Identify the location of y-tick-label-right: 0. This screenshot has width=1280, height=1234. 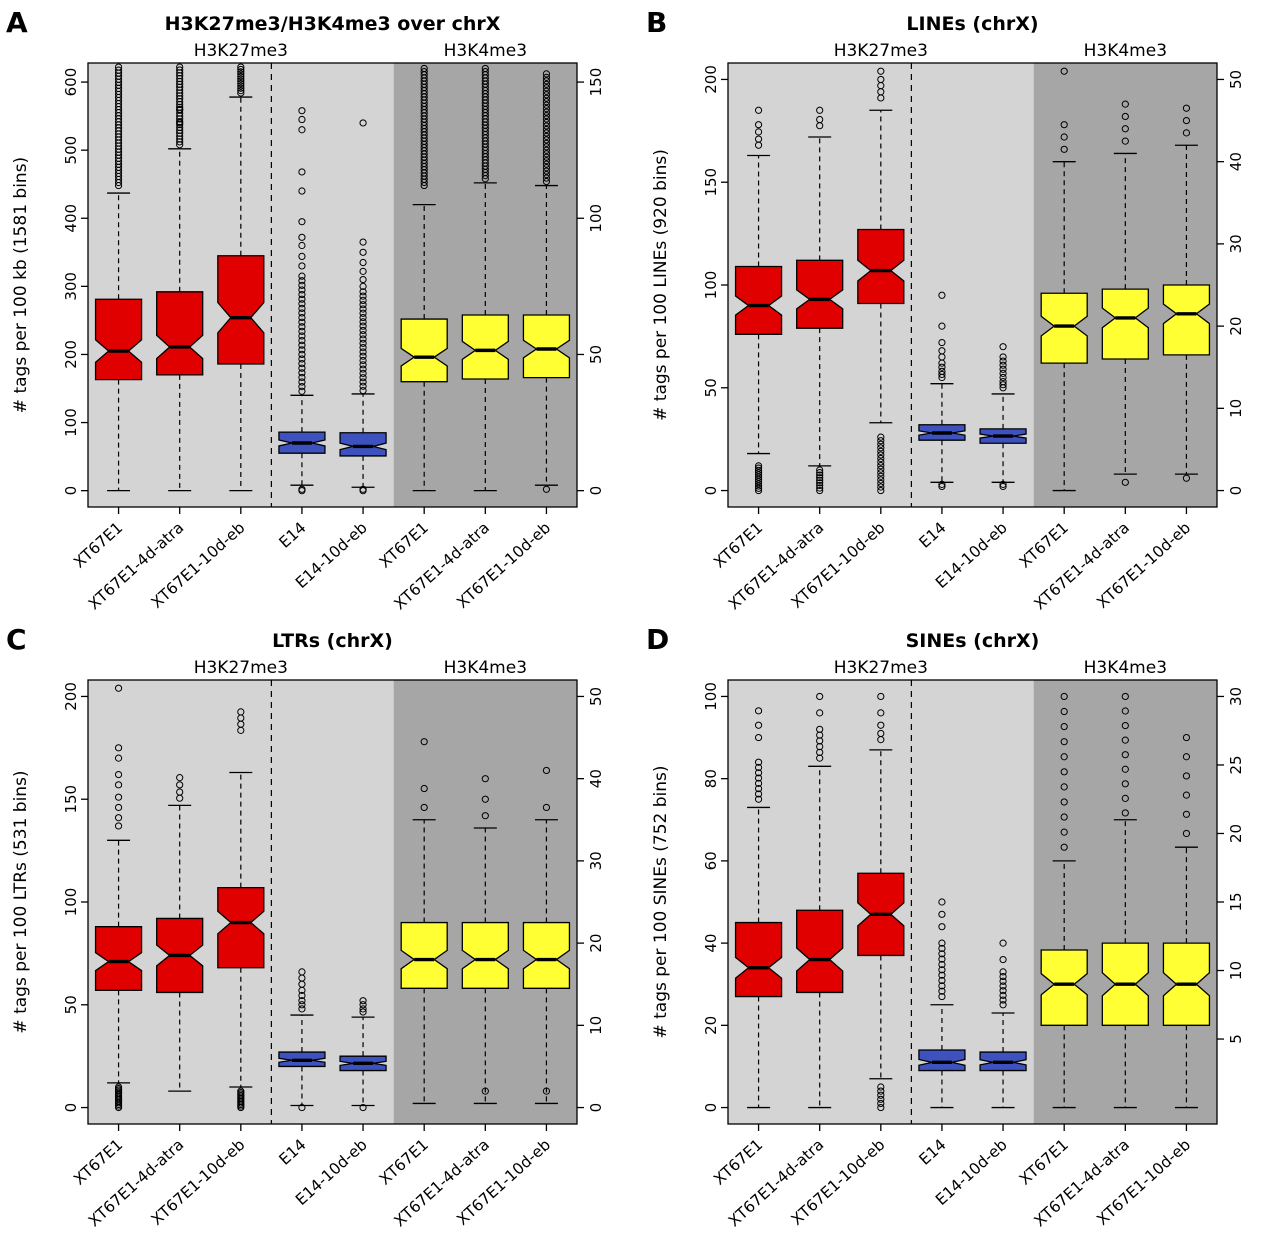
(1236, 491).